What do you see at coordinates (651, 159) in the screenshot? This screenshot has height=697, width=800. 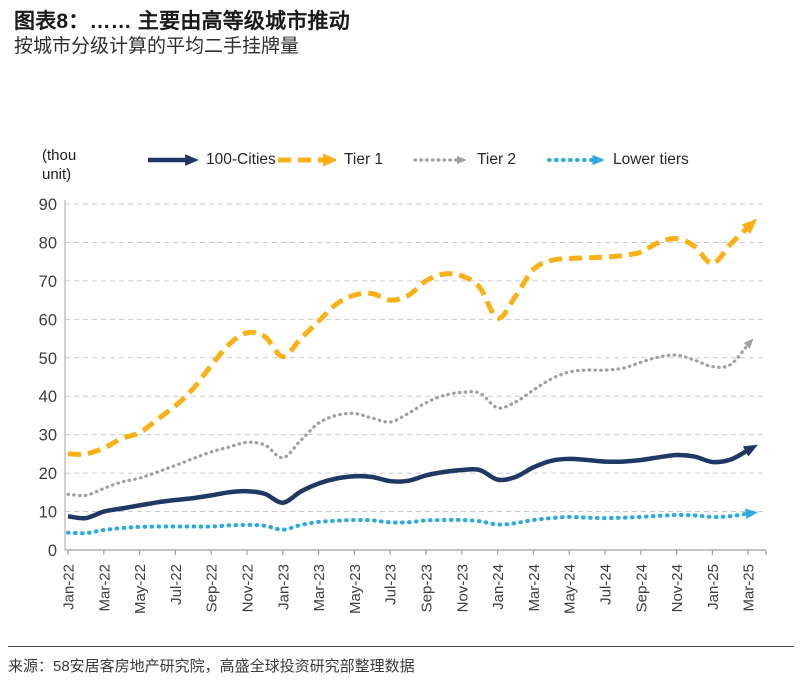 I see `legend-label-lower-tiers: Lower tiers` at bounding box center [651, 159].